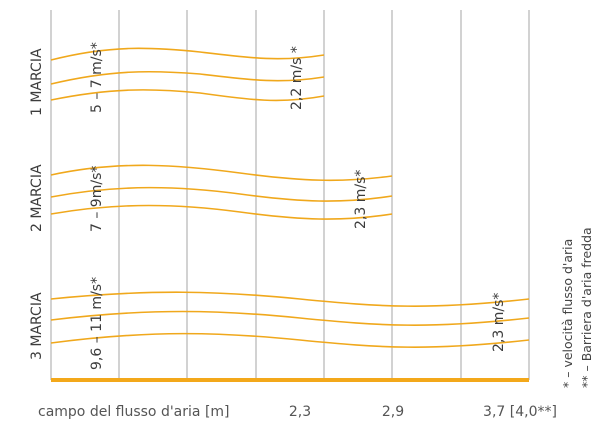  Describe the element at coordinates (97, 323) in the screenshot. I see `start-speed-label-3: 9,6 – 11 m/s*` at that location.